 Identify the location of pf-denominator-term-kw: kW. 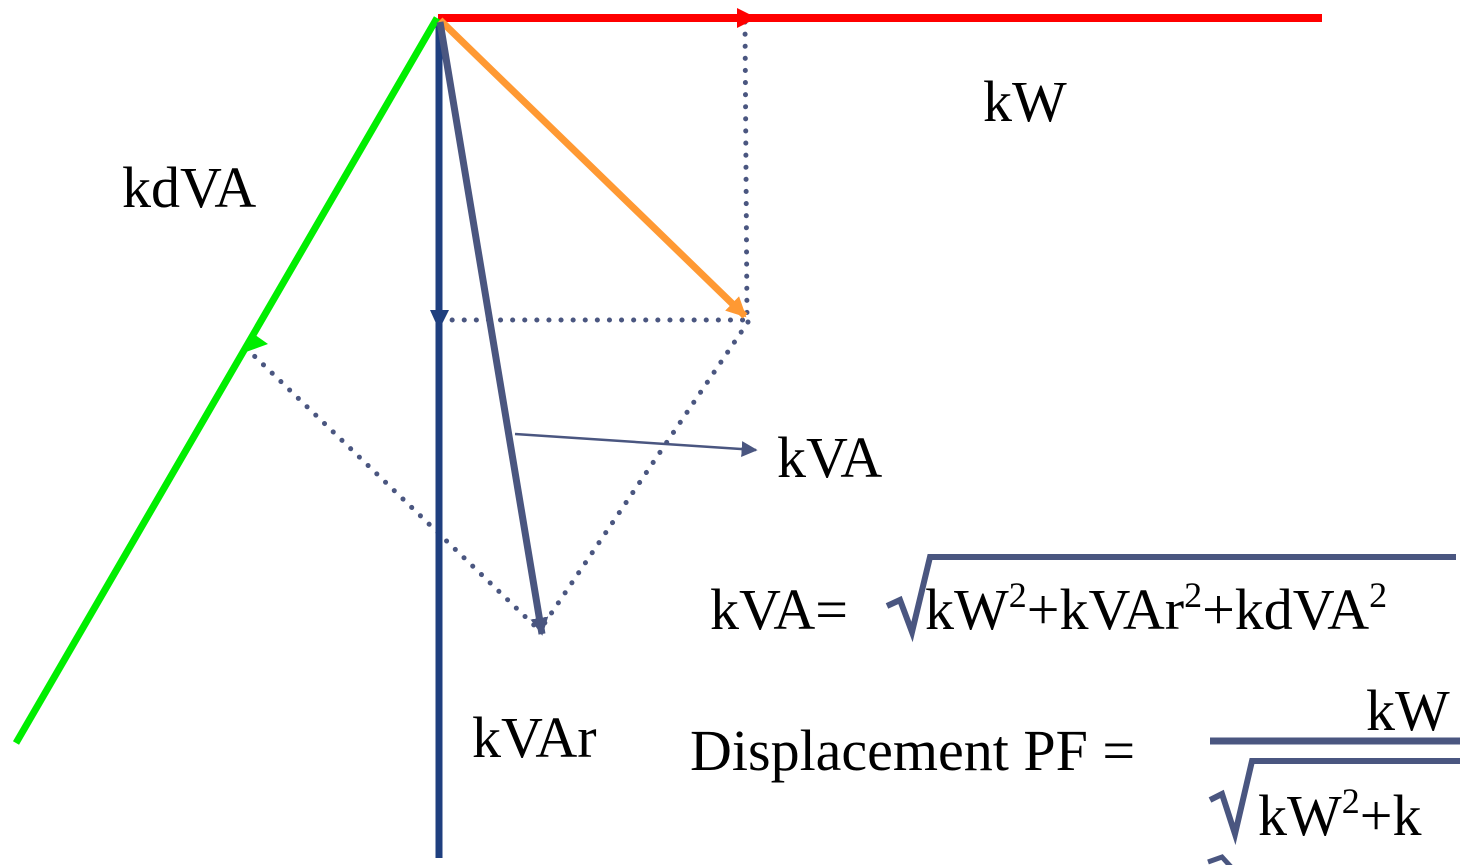
(1300, 815).